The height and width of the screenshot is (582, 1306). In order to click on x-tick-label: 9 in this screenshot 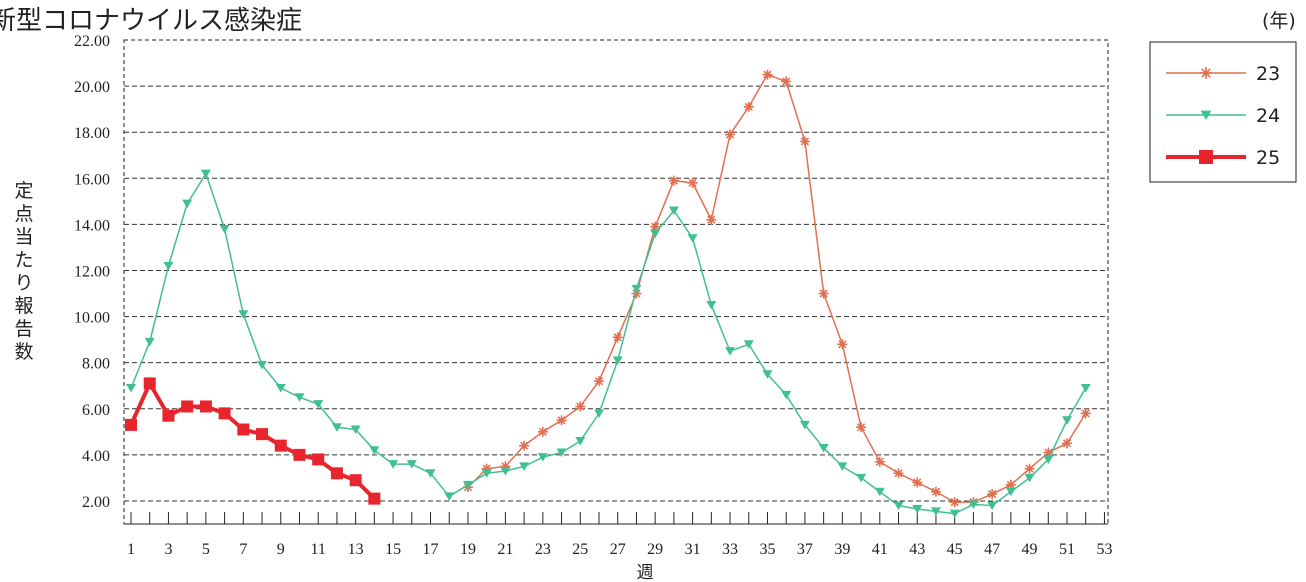, I will do `click(281, 549)`.